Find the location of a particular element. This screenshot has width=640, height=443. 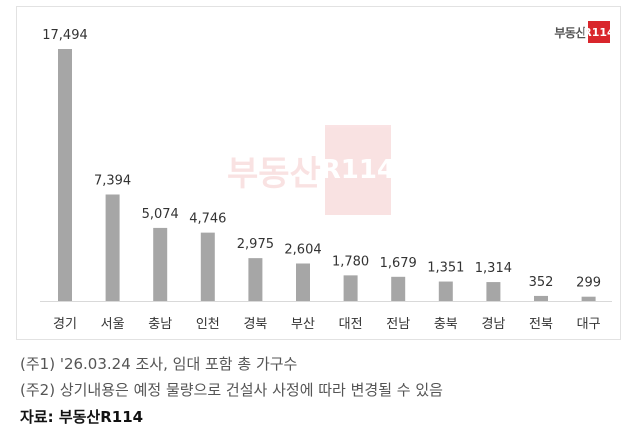

watermark-badge: R114 is located at coordinates (358, 170).